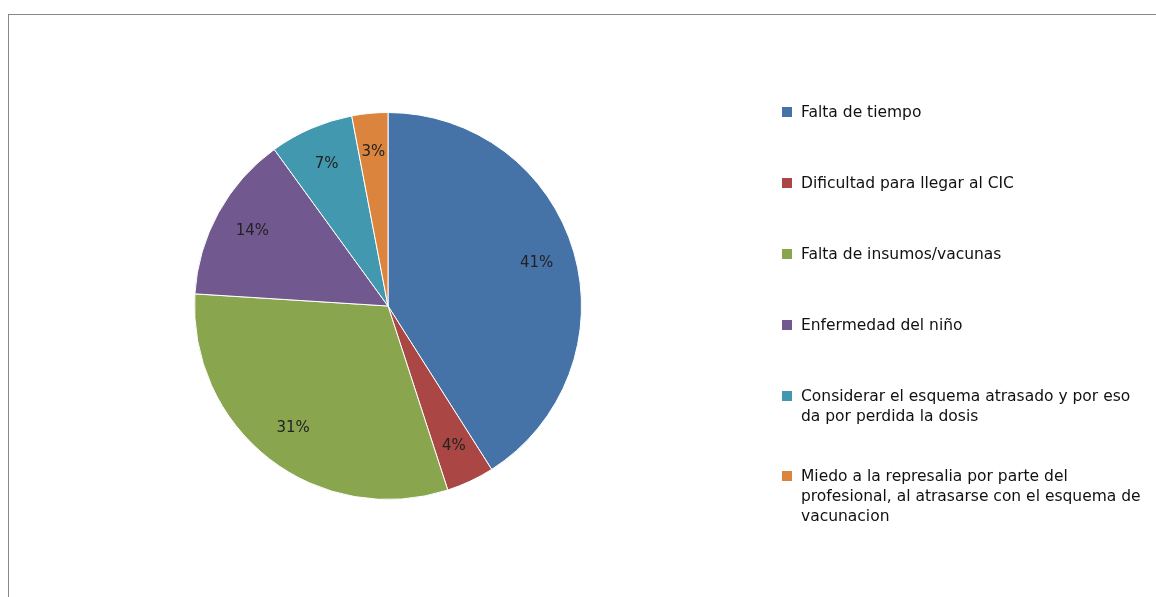 The image size is (1156, 597). I want to click on legend-label: Considerar el esquema atrasado y por eso da por perdida la dosis, so click(966, 406).